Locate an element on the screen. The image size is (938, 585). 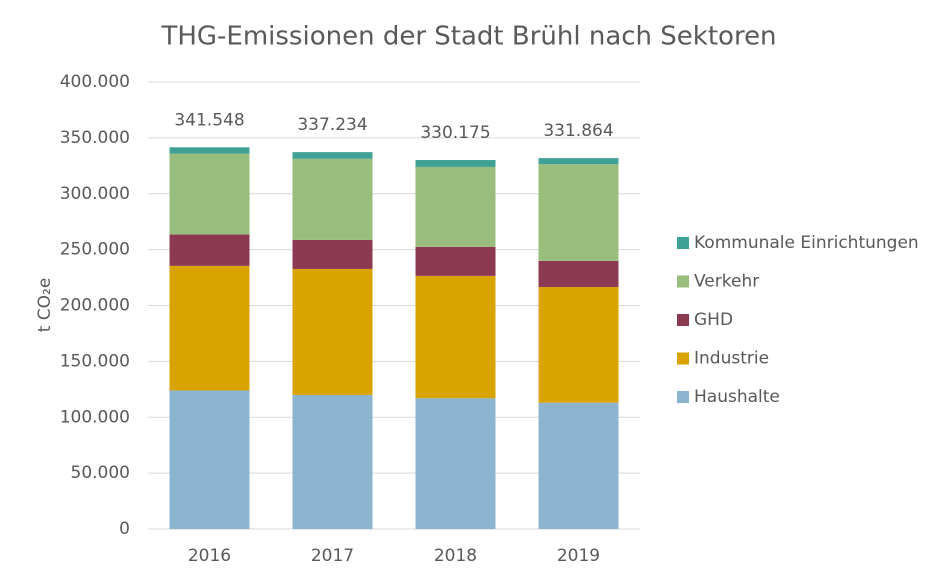
total-label: 341.548 is located at coordinates (209, 120).